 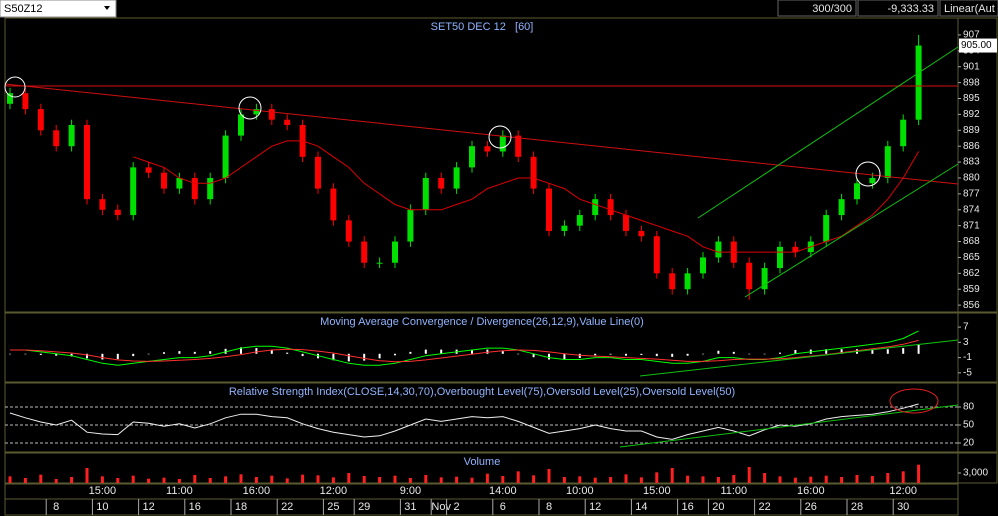 What do you see at coordinates (971, 257) in the screenshot?
I see `y-tick-label: 865` at bounding box center [971, 257].